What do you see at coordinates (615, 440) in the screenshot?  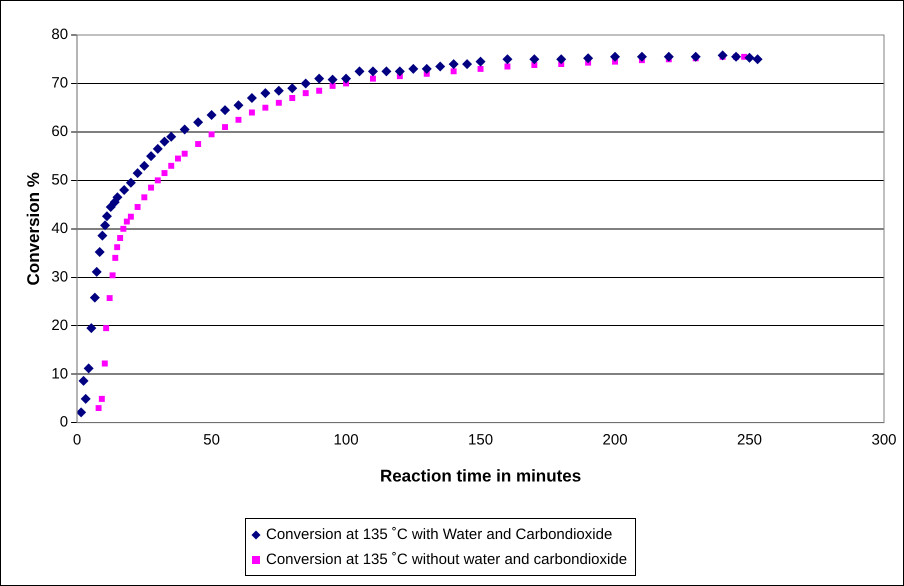 I see `x-tick-label: 200` at bounding box center [615, 440].